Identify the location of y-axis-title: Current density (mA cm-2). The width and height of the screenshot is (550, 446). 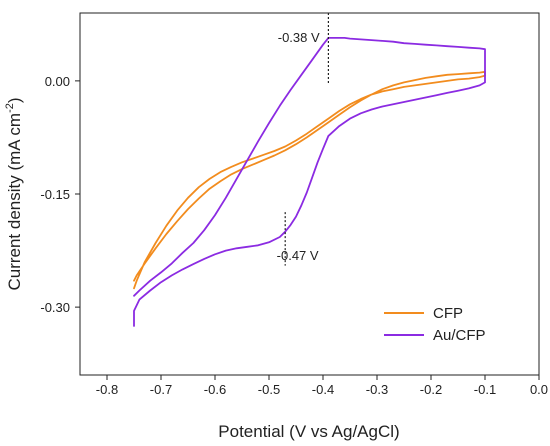
(14, 193).